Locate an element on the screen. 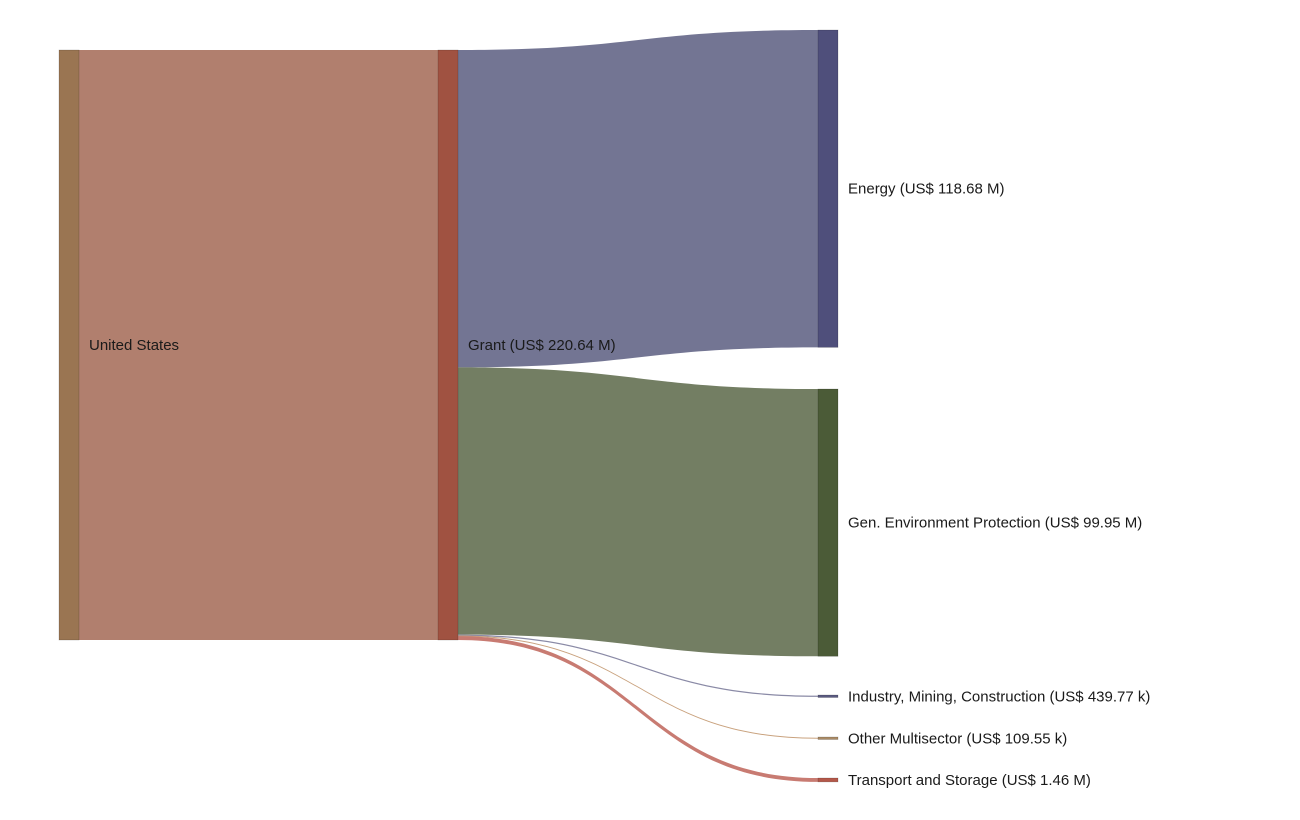  sankey-node-grant is located at coordinates (448, 345).